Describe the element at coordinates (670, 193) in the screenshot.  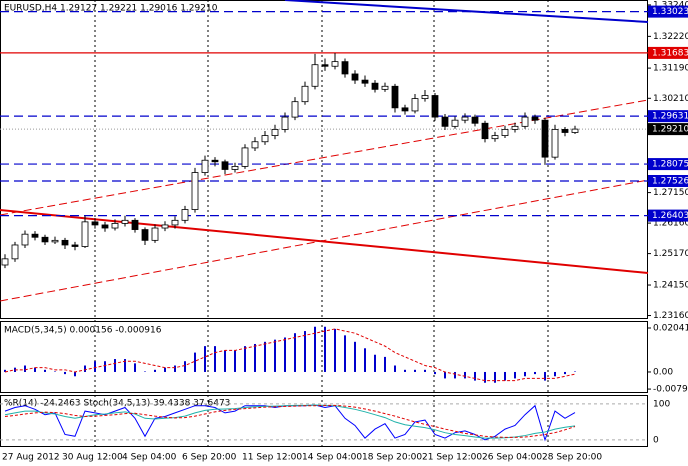
I see `y-tick-label: 1.27150` at that location.